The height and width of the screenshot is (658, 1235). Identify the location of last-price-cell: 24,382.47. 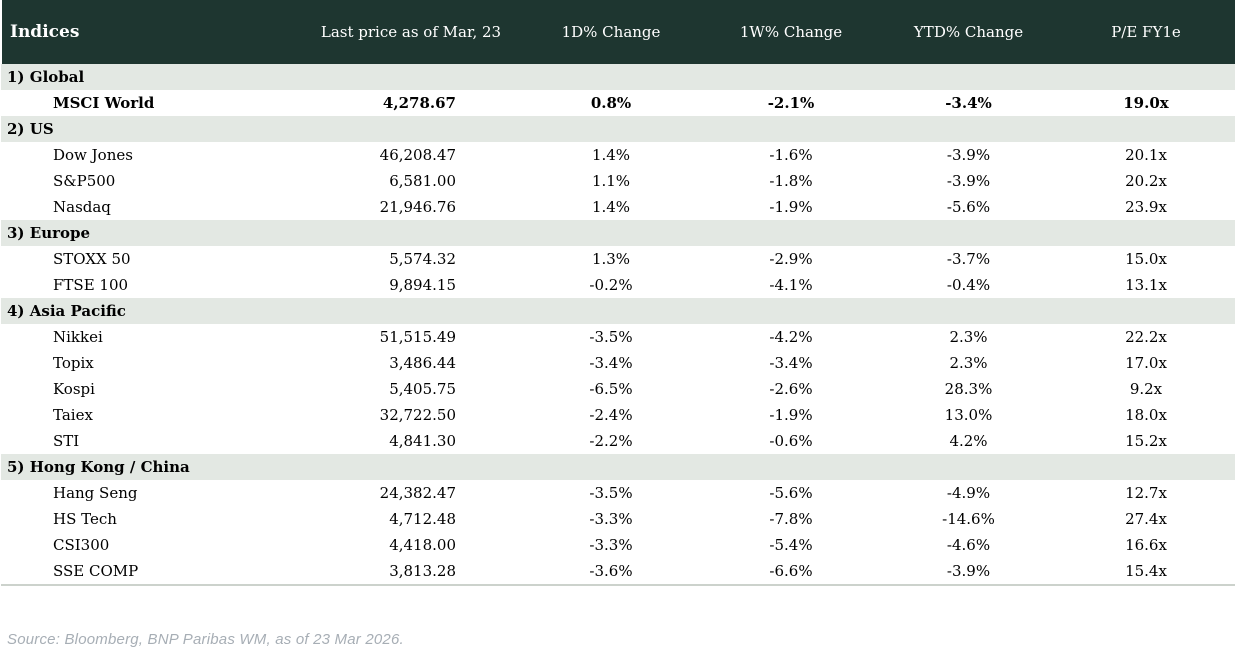
(411, 493).